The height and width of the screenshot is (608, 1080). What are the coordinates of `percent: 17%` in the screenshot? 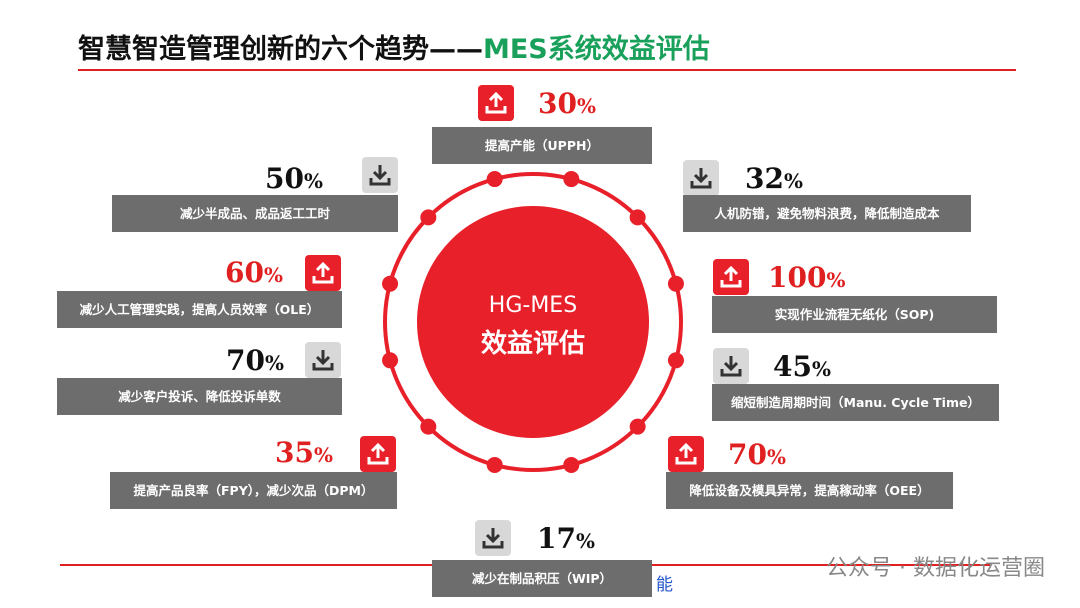 It's located at (566, 538).